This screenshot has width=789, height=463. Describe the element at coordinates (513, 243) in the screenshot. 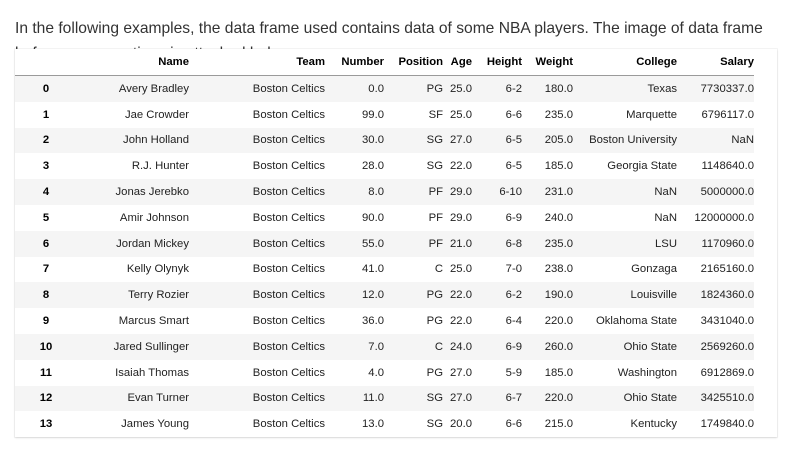

I see `cell-height: 6-8` at that location.